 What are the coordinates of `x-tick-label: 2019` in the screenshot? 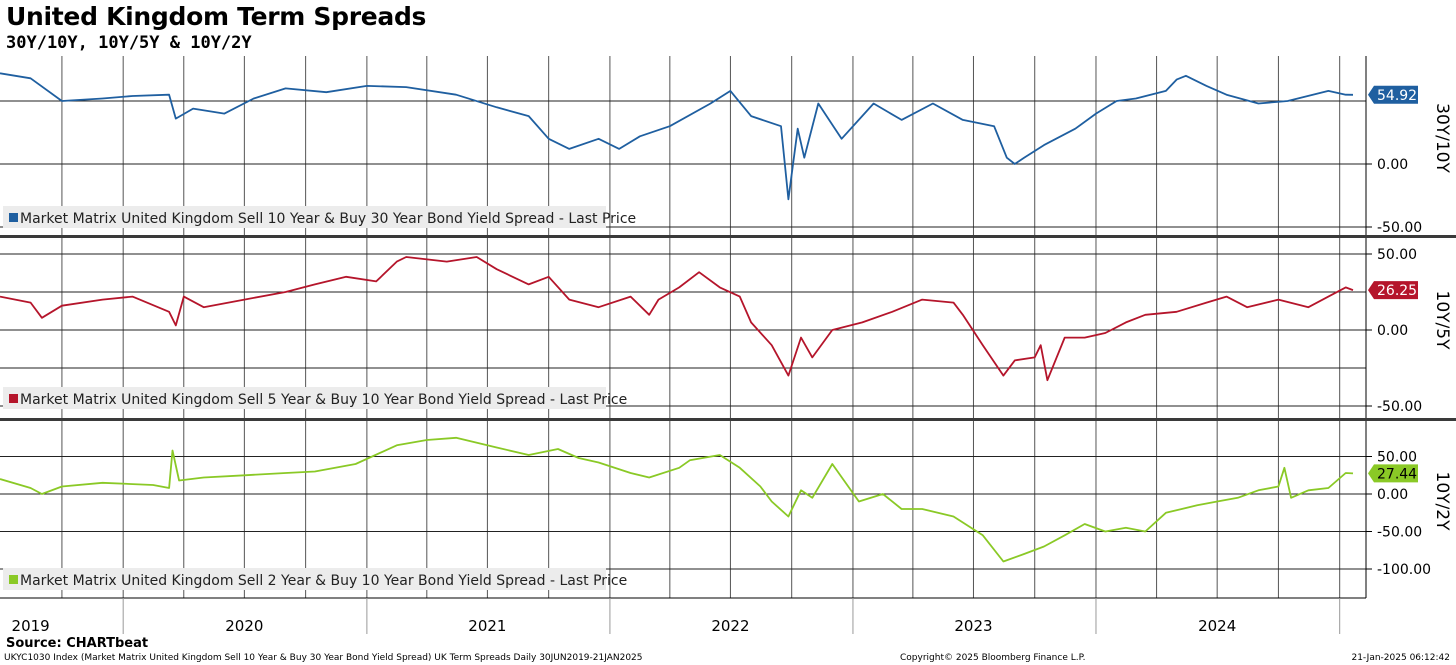 It's located at (31, 626).